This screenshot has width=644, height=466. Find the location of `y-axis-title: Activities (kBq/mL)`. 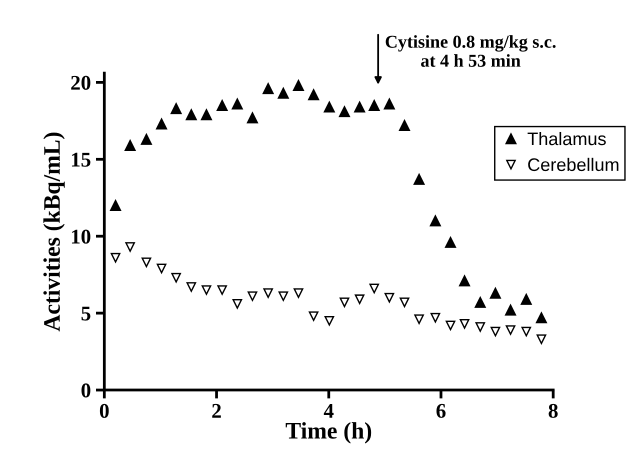

y-axis-title: Activities (kBq/mL) is located at coordinates (54, 232).